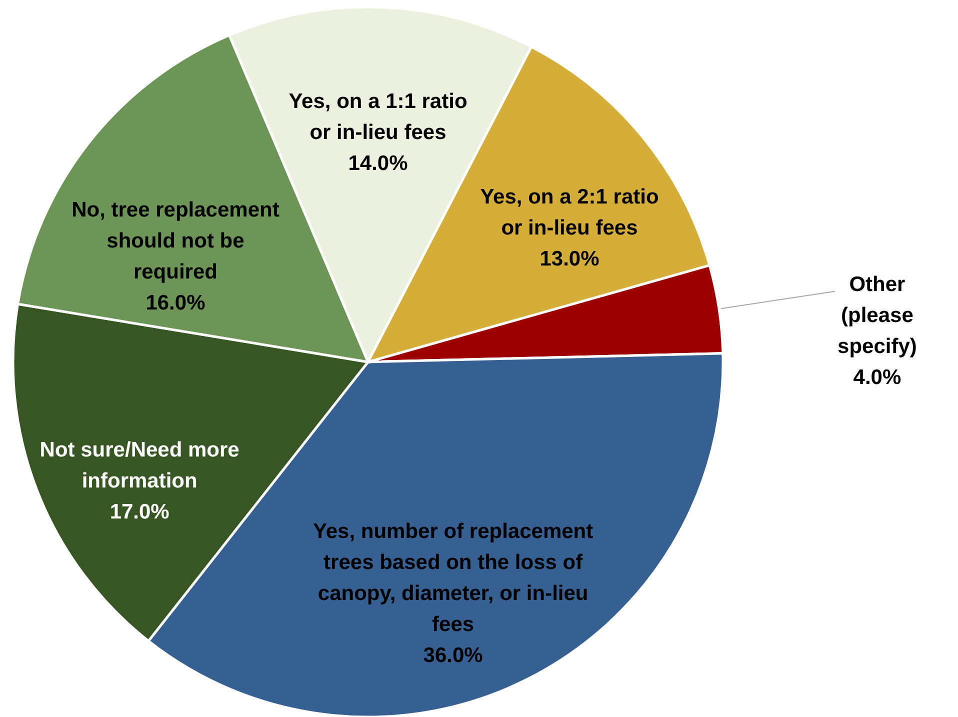  What do you see at coordinates (453, 655) in the screenshot?
I see `data-label: 36.0%` at bounding box center [453, 655].